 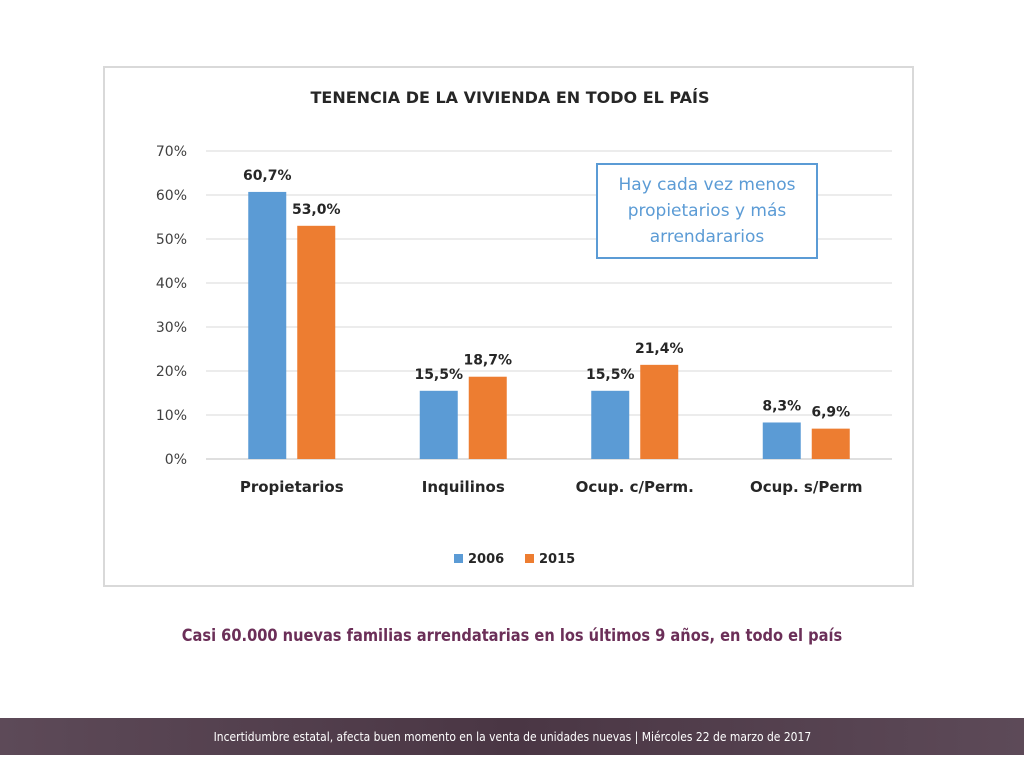 What do you see at coordinates (463, 487) in the screenshot?
I see `x-tick-label: Inquilinos` at bounding box center [463, 487].